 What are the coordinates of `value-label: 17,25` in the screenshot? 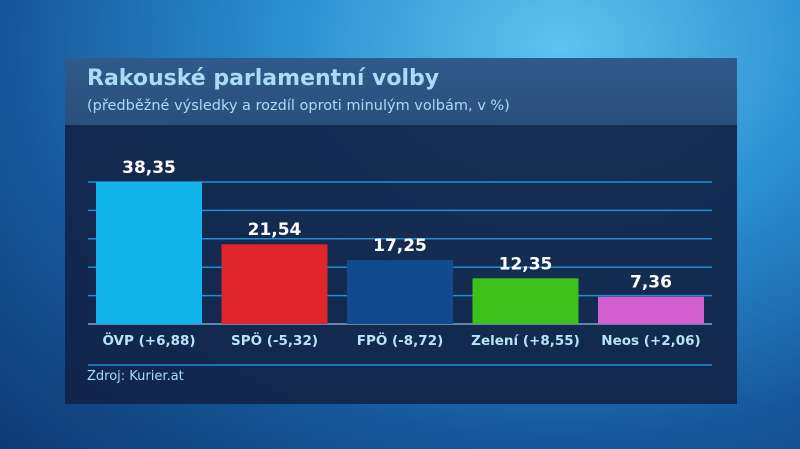 It's located at (400, 246).